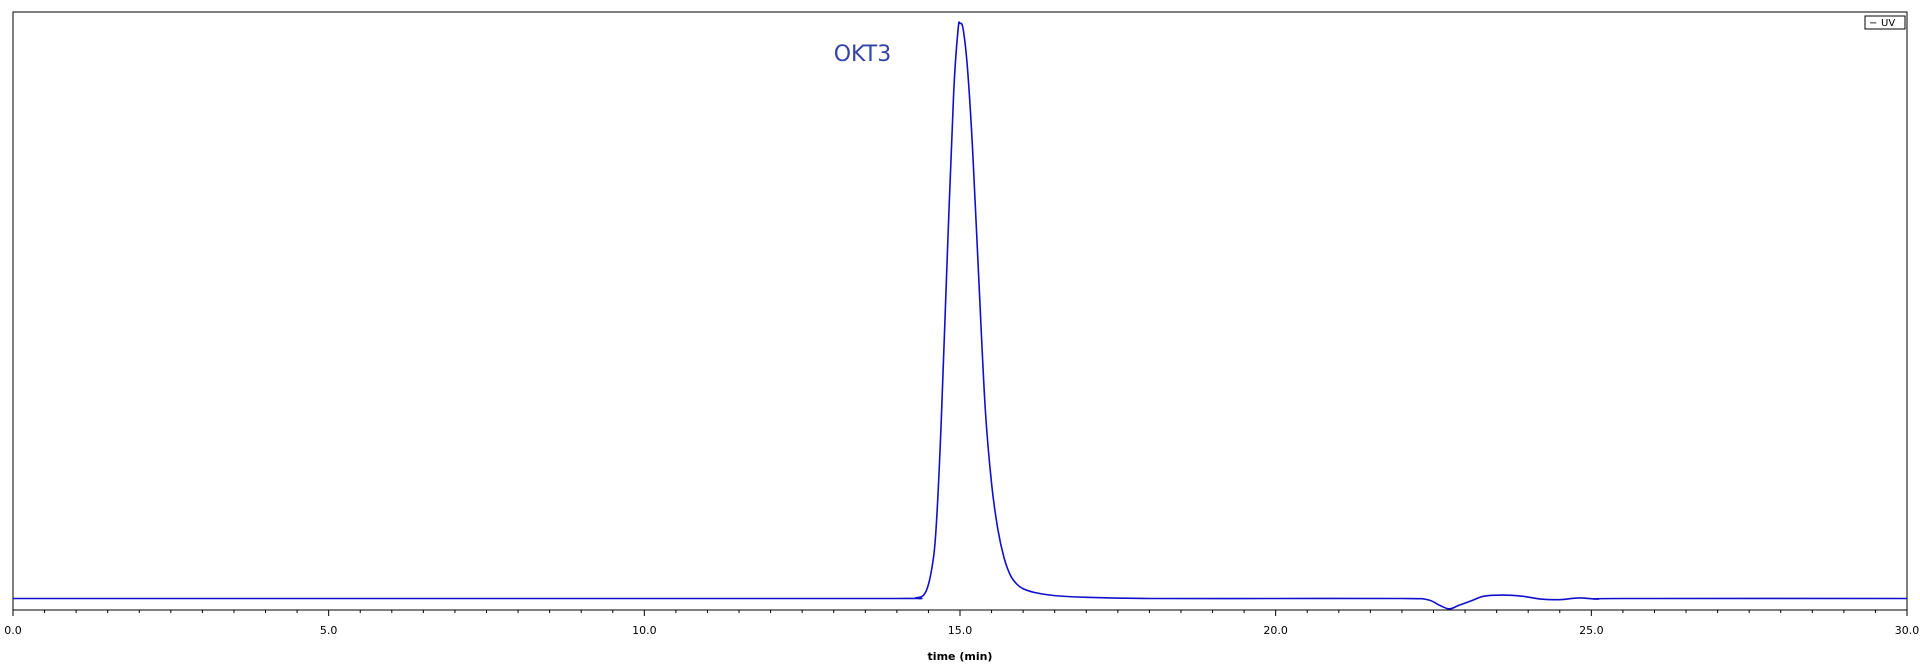 The image size is (1920, 672). I want to click on x-tick-label: 15.0, so click(960, 630).